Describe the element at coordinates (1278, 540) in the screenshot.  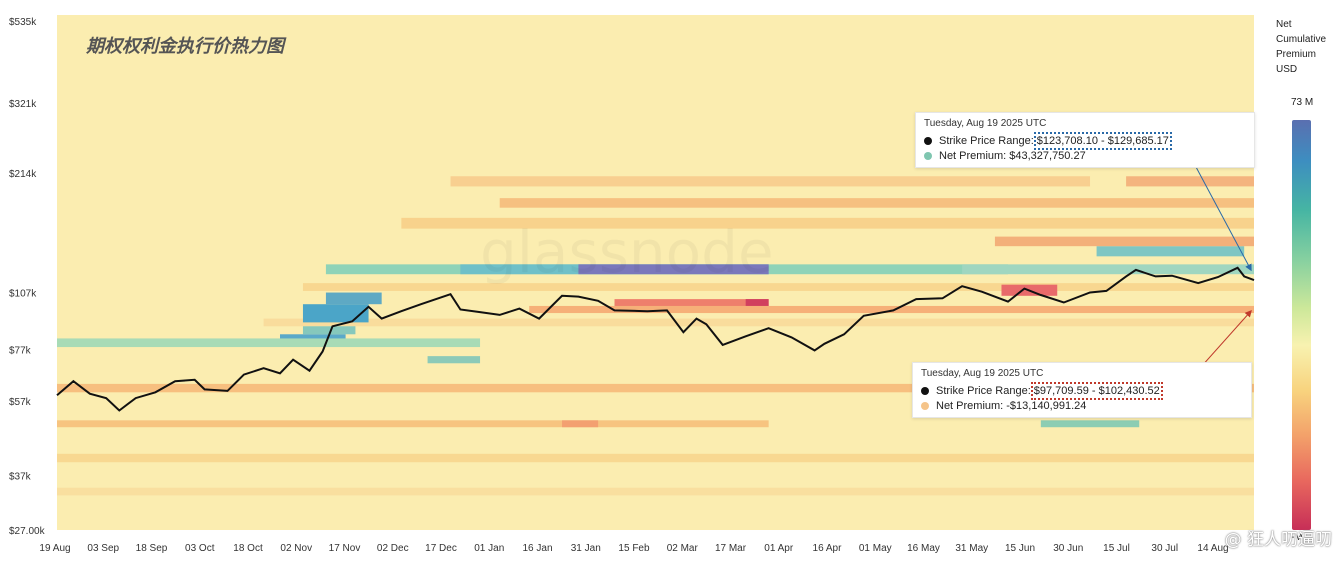
I see `credit-watermark: @ 狂人叨逼叨` at that location.